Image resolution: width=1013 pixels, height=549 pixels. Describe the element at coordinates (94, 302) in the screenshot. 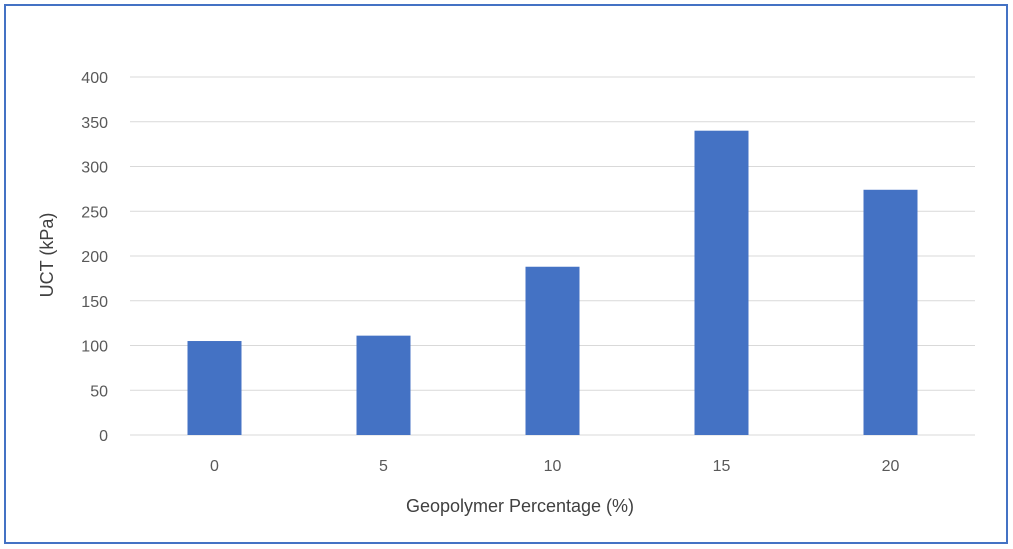

I see `y-tick-label: 150` at that location.